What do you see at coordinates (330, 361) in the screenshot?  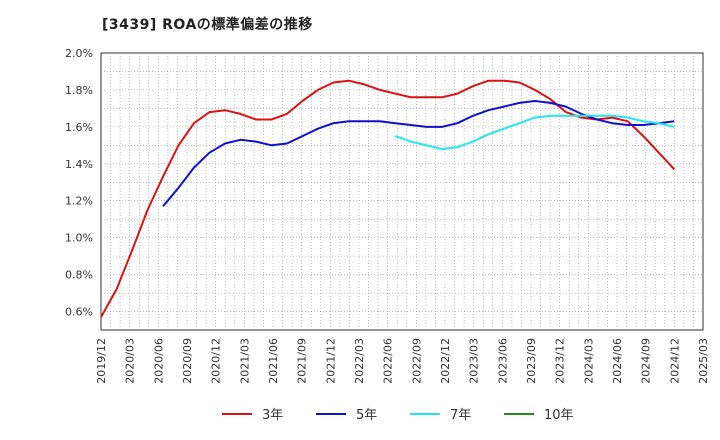 I see `x-tick-label: 2021/12` at bounding box center [330, 361].